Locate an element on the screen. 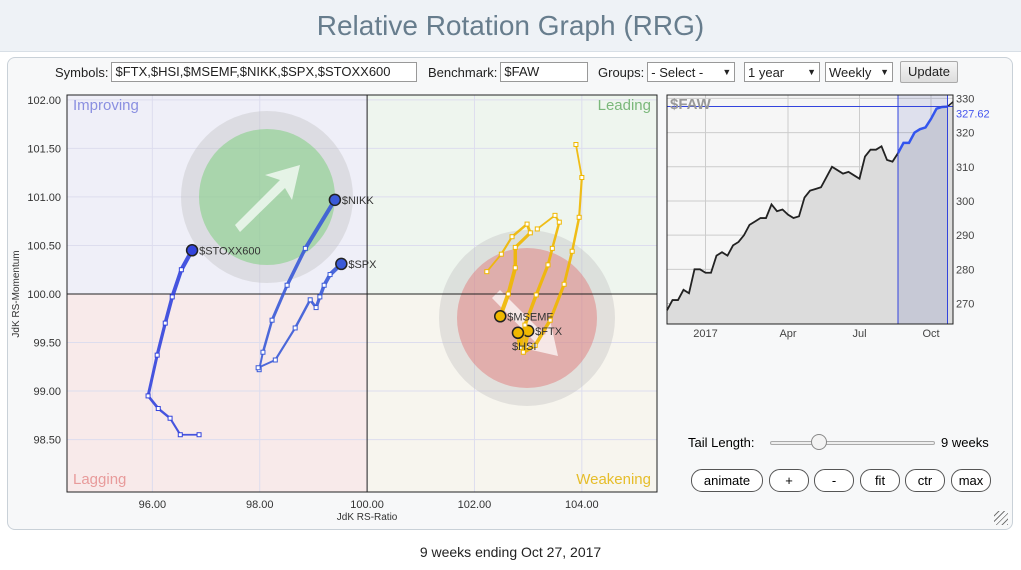  benchmark-y-tick: 270 is located at coordinates (965, 304).